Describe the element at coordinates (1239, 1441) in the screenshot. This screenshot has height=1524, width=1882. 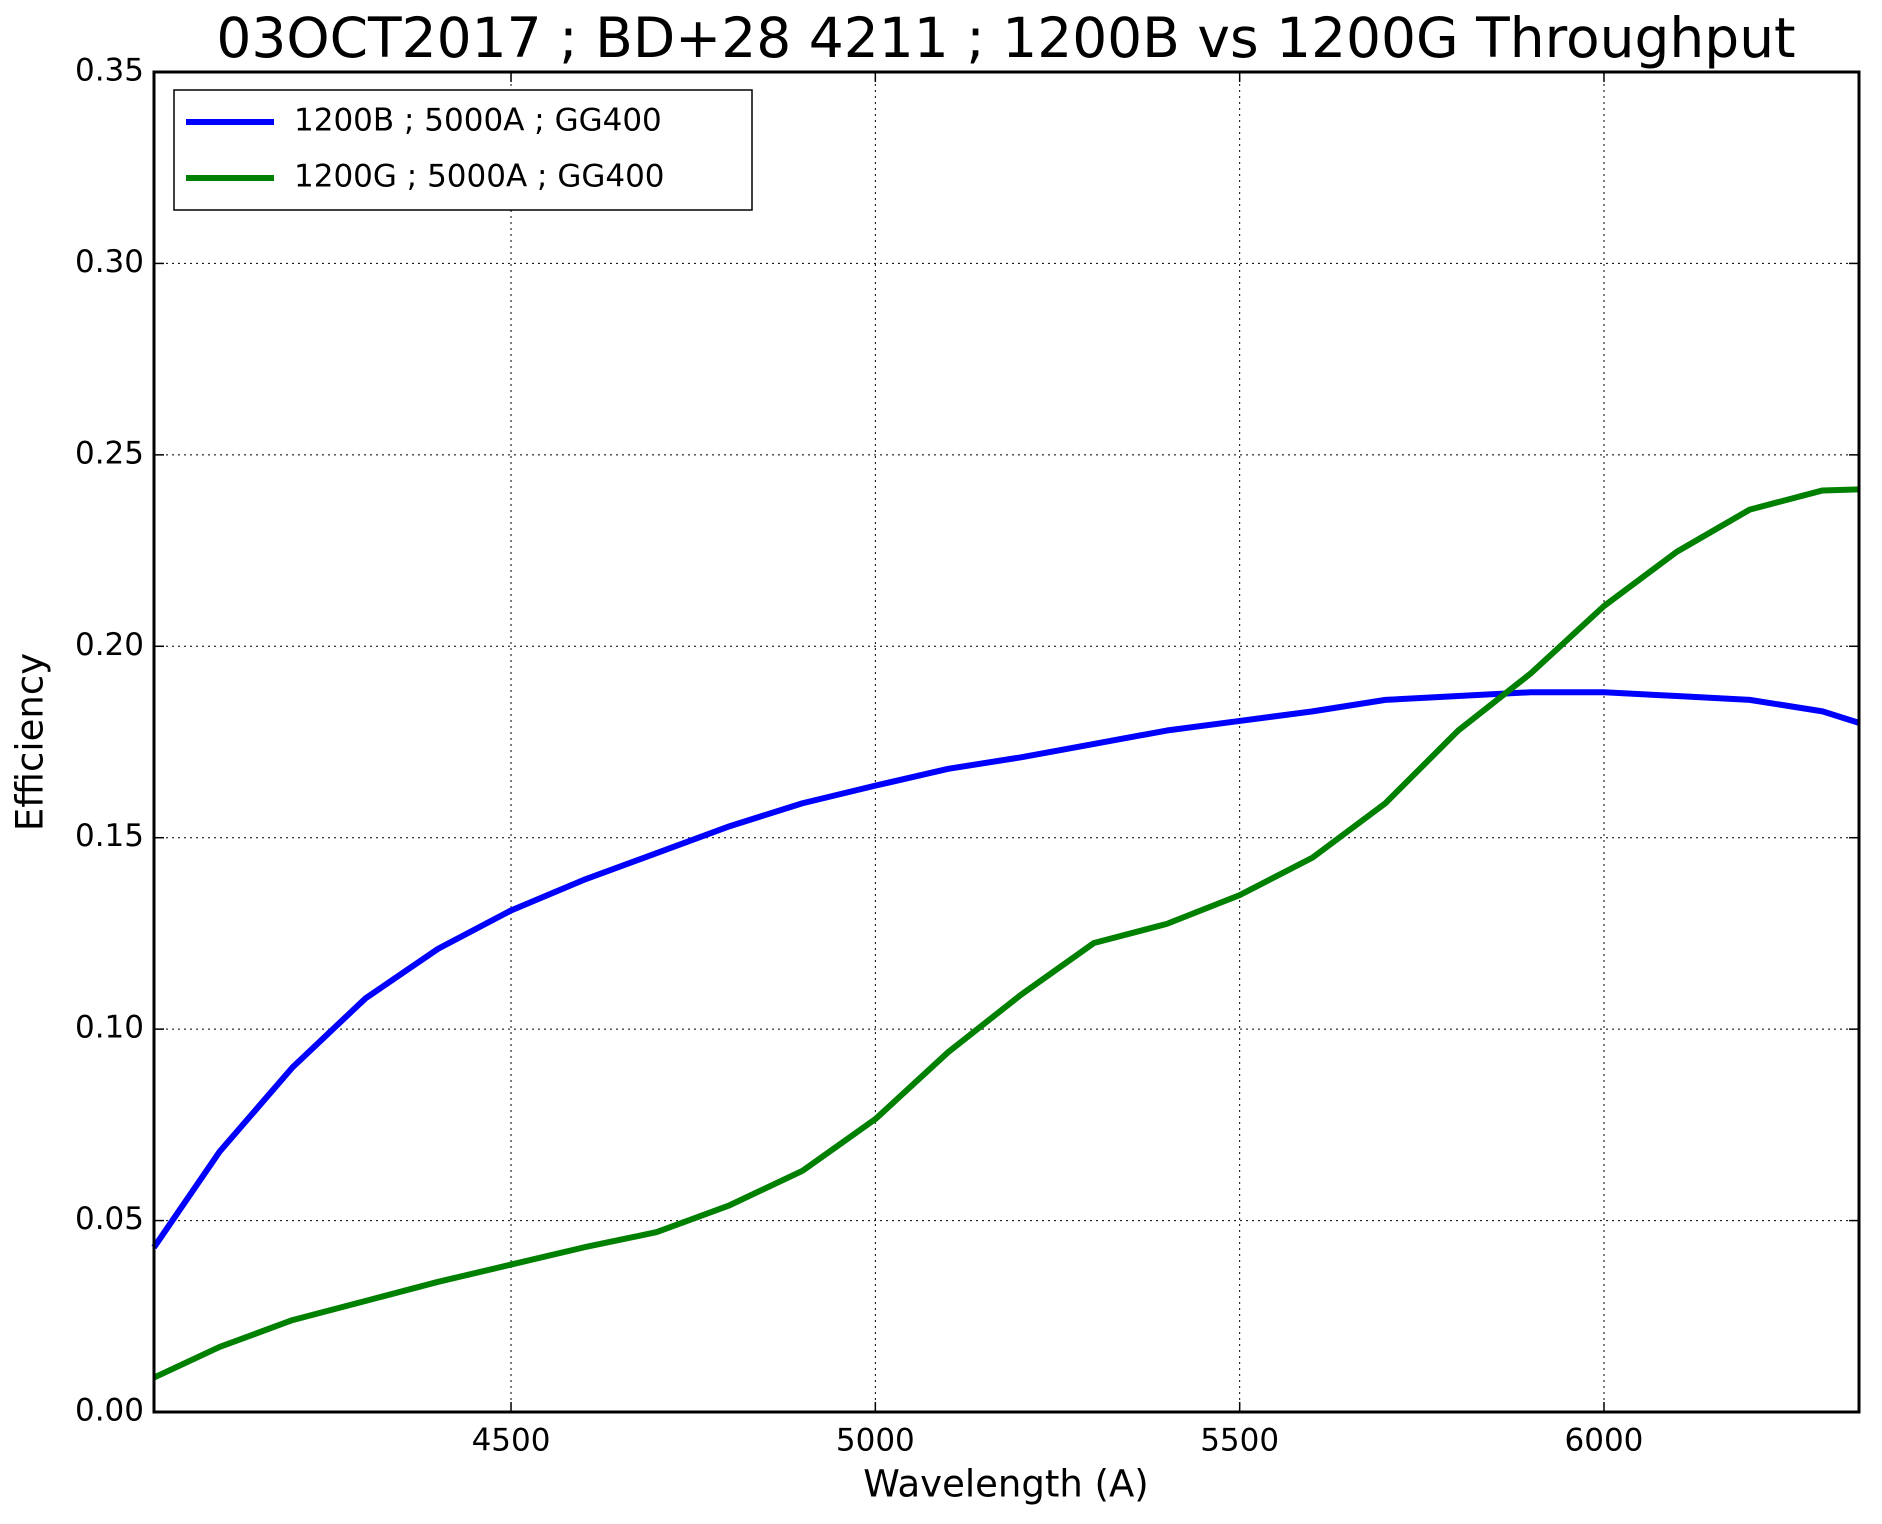
I see `x-tick-label: 5500` at that location.